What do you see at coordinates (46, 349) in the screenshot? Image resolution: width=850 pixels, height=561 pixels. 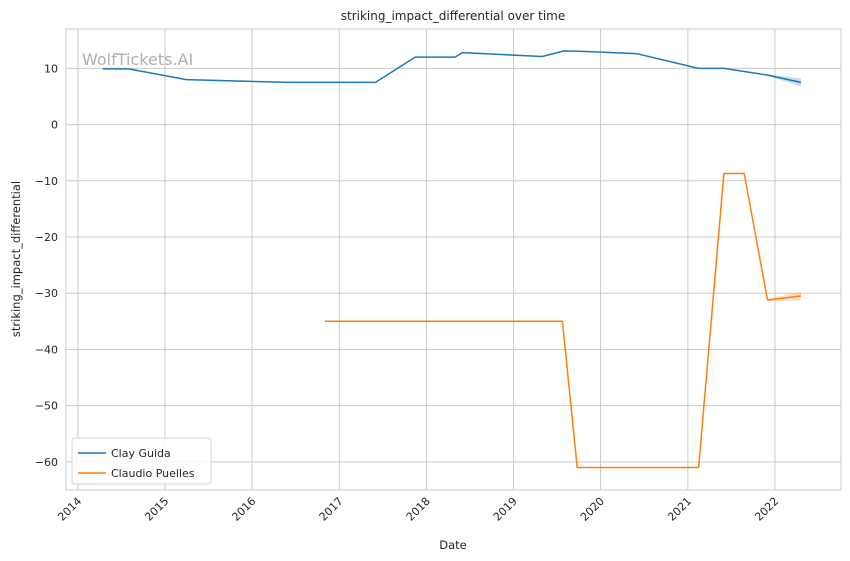 I see `y-tick-label: −40` at bounding box center [46, 349].